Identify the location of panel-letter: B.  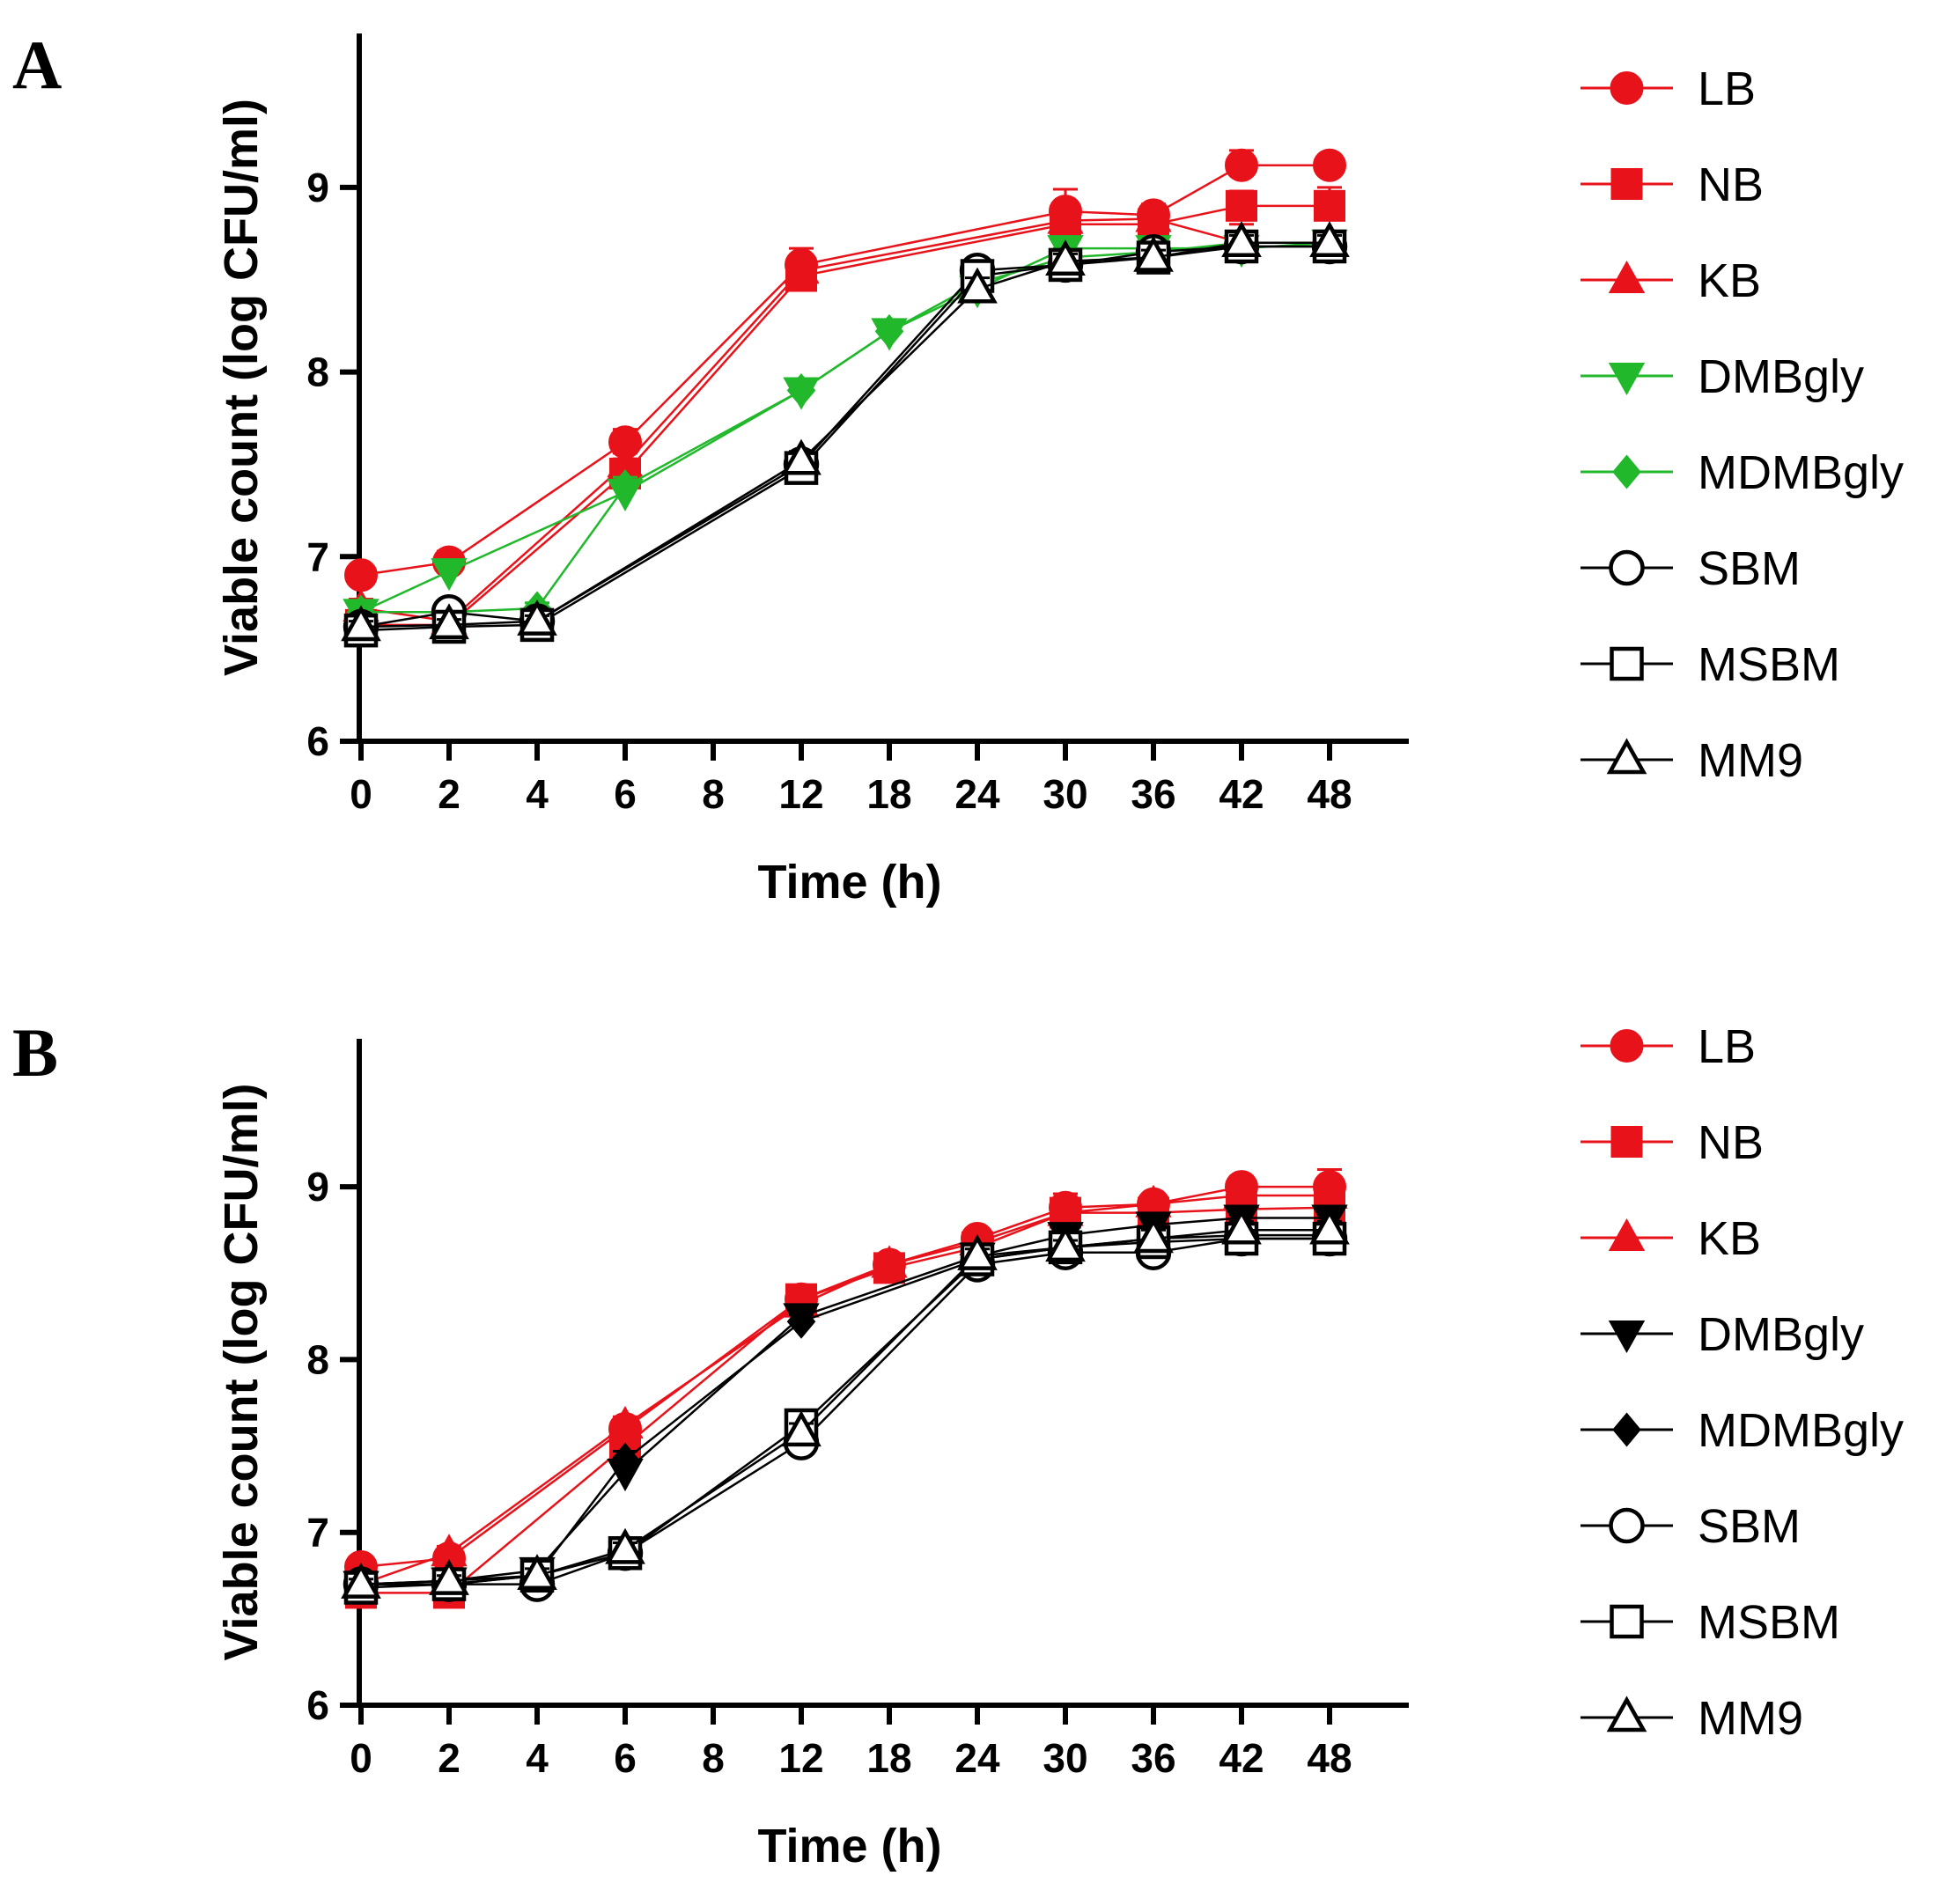
(35, 1052).